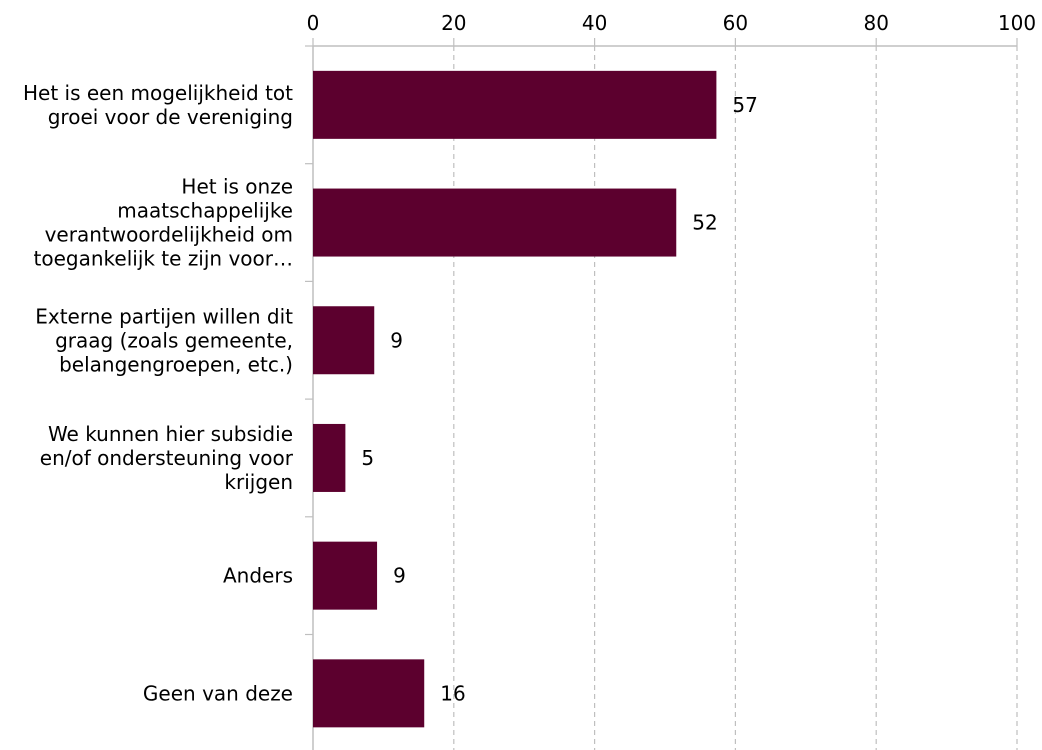 This screenshot has width=1042, height=750. I want to click on category-label: Het is een mogelijkheid tot, so click(158, 93).